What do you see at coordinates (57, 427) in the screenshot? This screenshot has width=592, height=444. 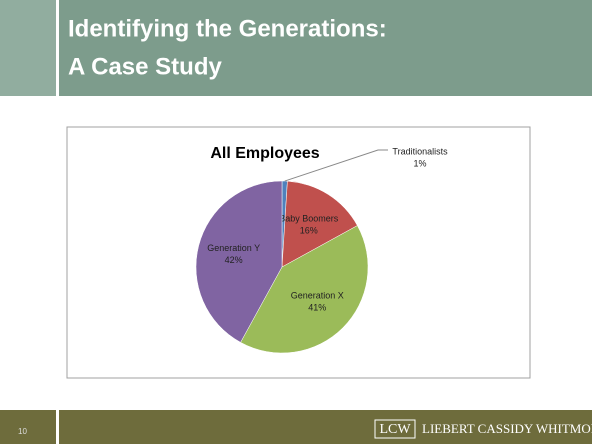 I see `footer-divider` at bounding box center [57, 427].